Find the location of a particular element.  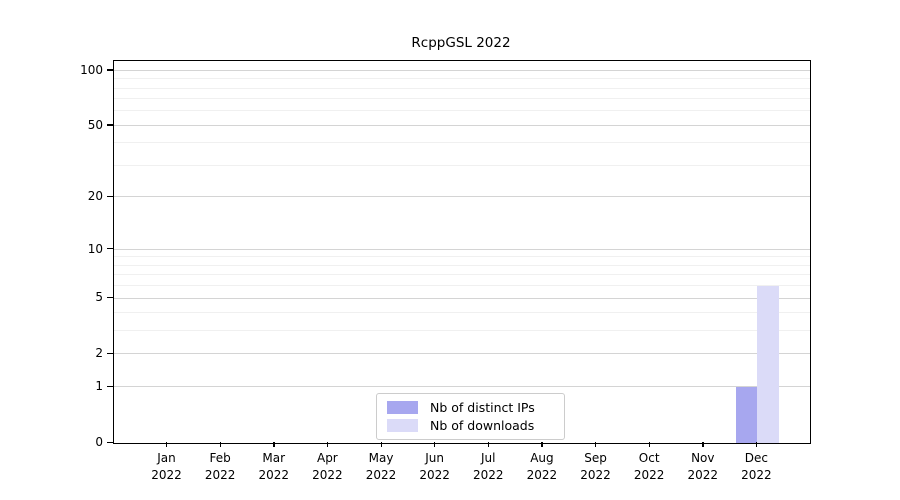

x-tick-label: May 2022 is located at coordinates (381, 466).